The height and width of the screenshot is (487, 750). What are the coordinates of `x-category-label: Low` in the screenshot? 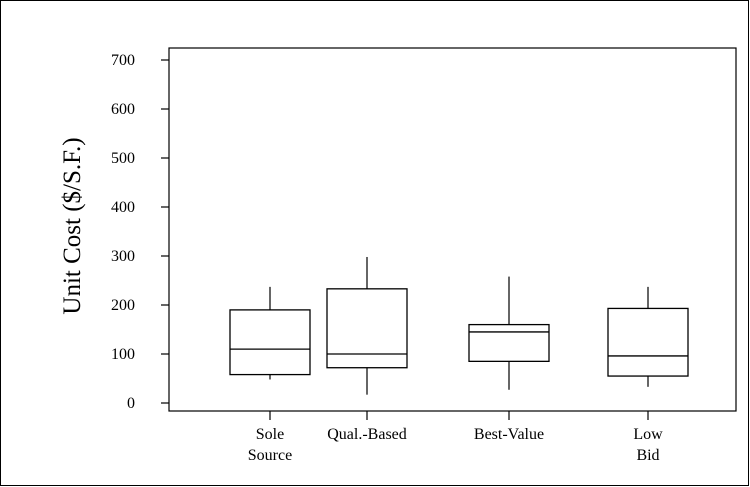 It's located at (648, 434).